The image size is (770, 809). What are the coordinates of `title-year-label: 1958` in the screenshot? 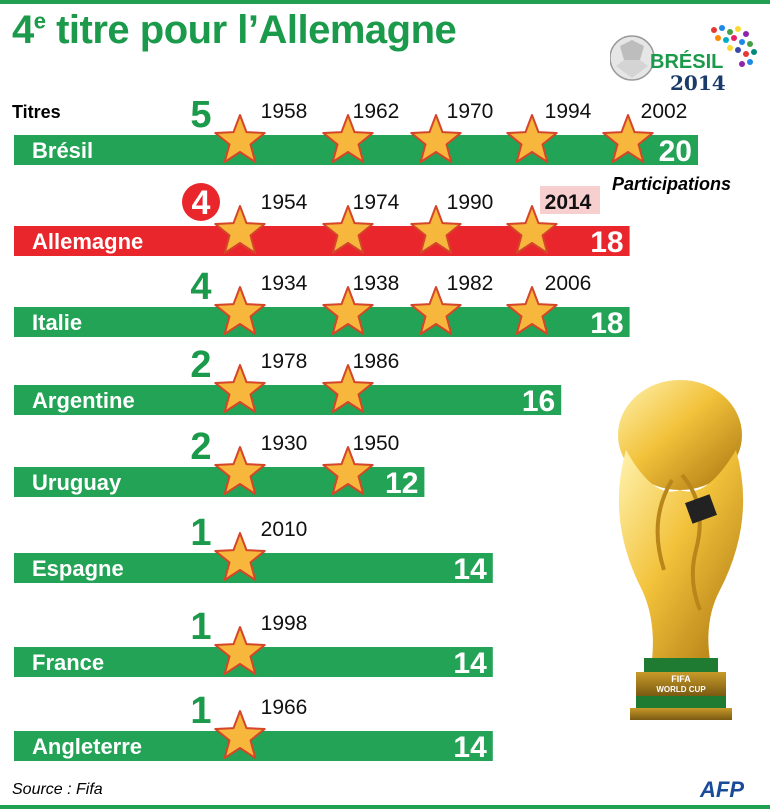 It's located at (284, 111).